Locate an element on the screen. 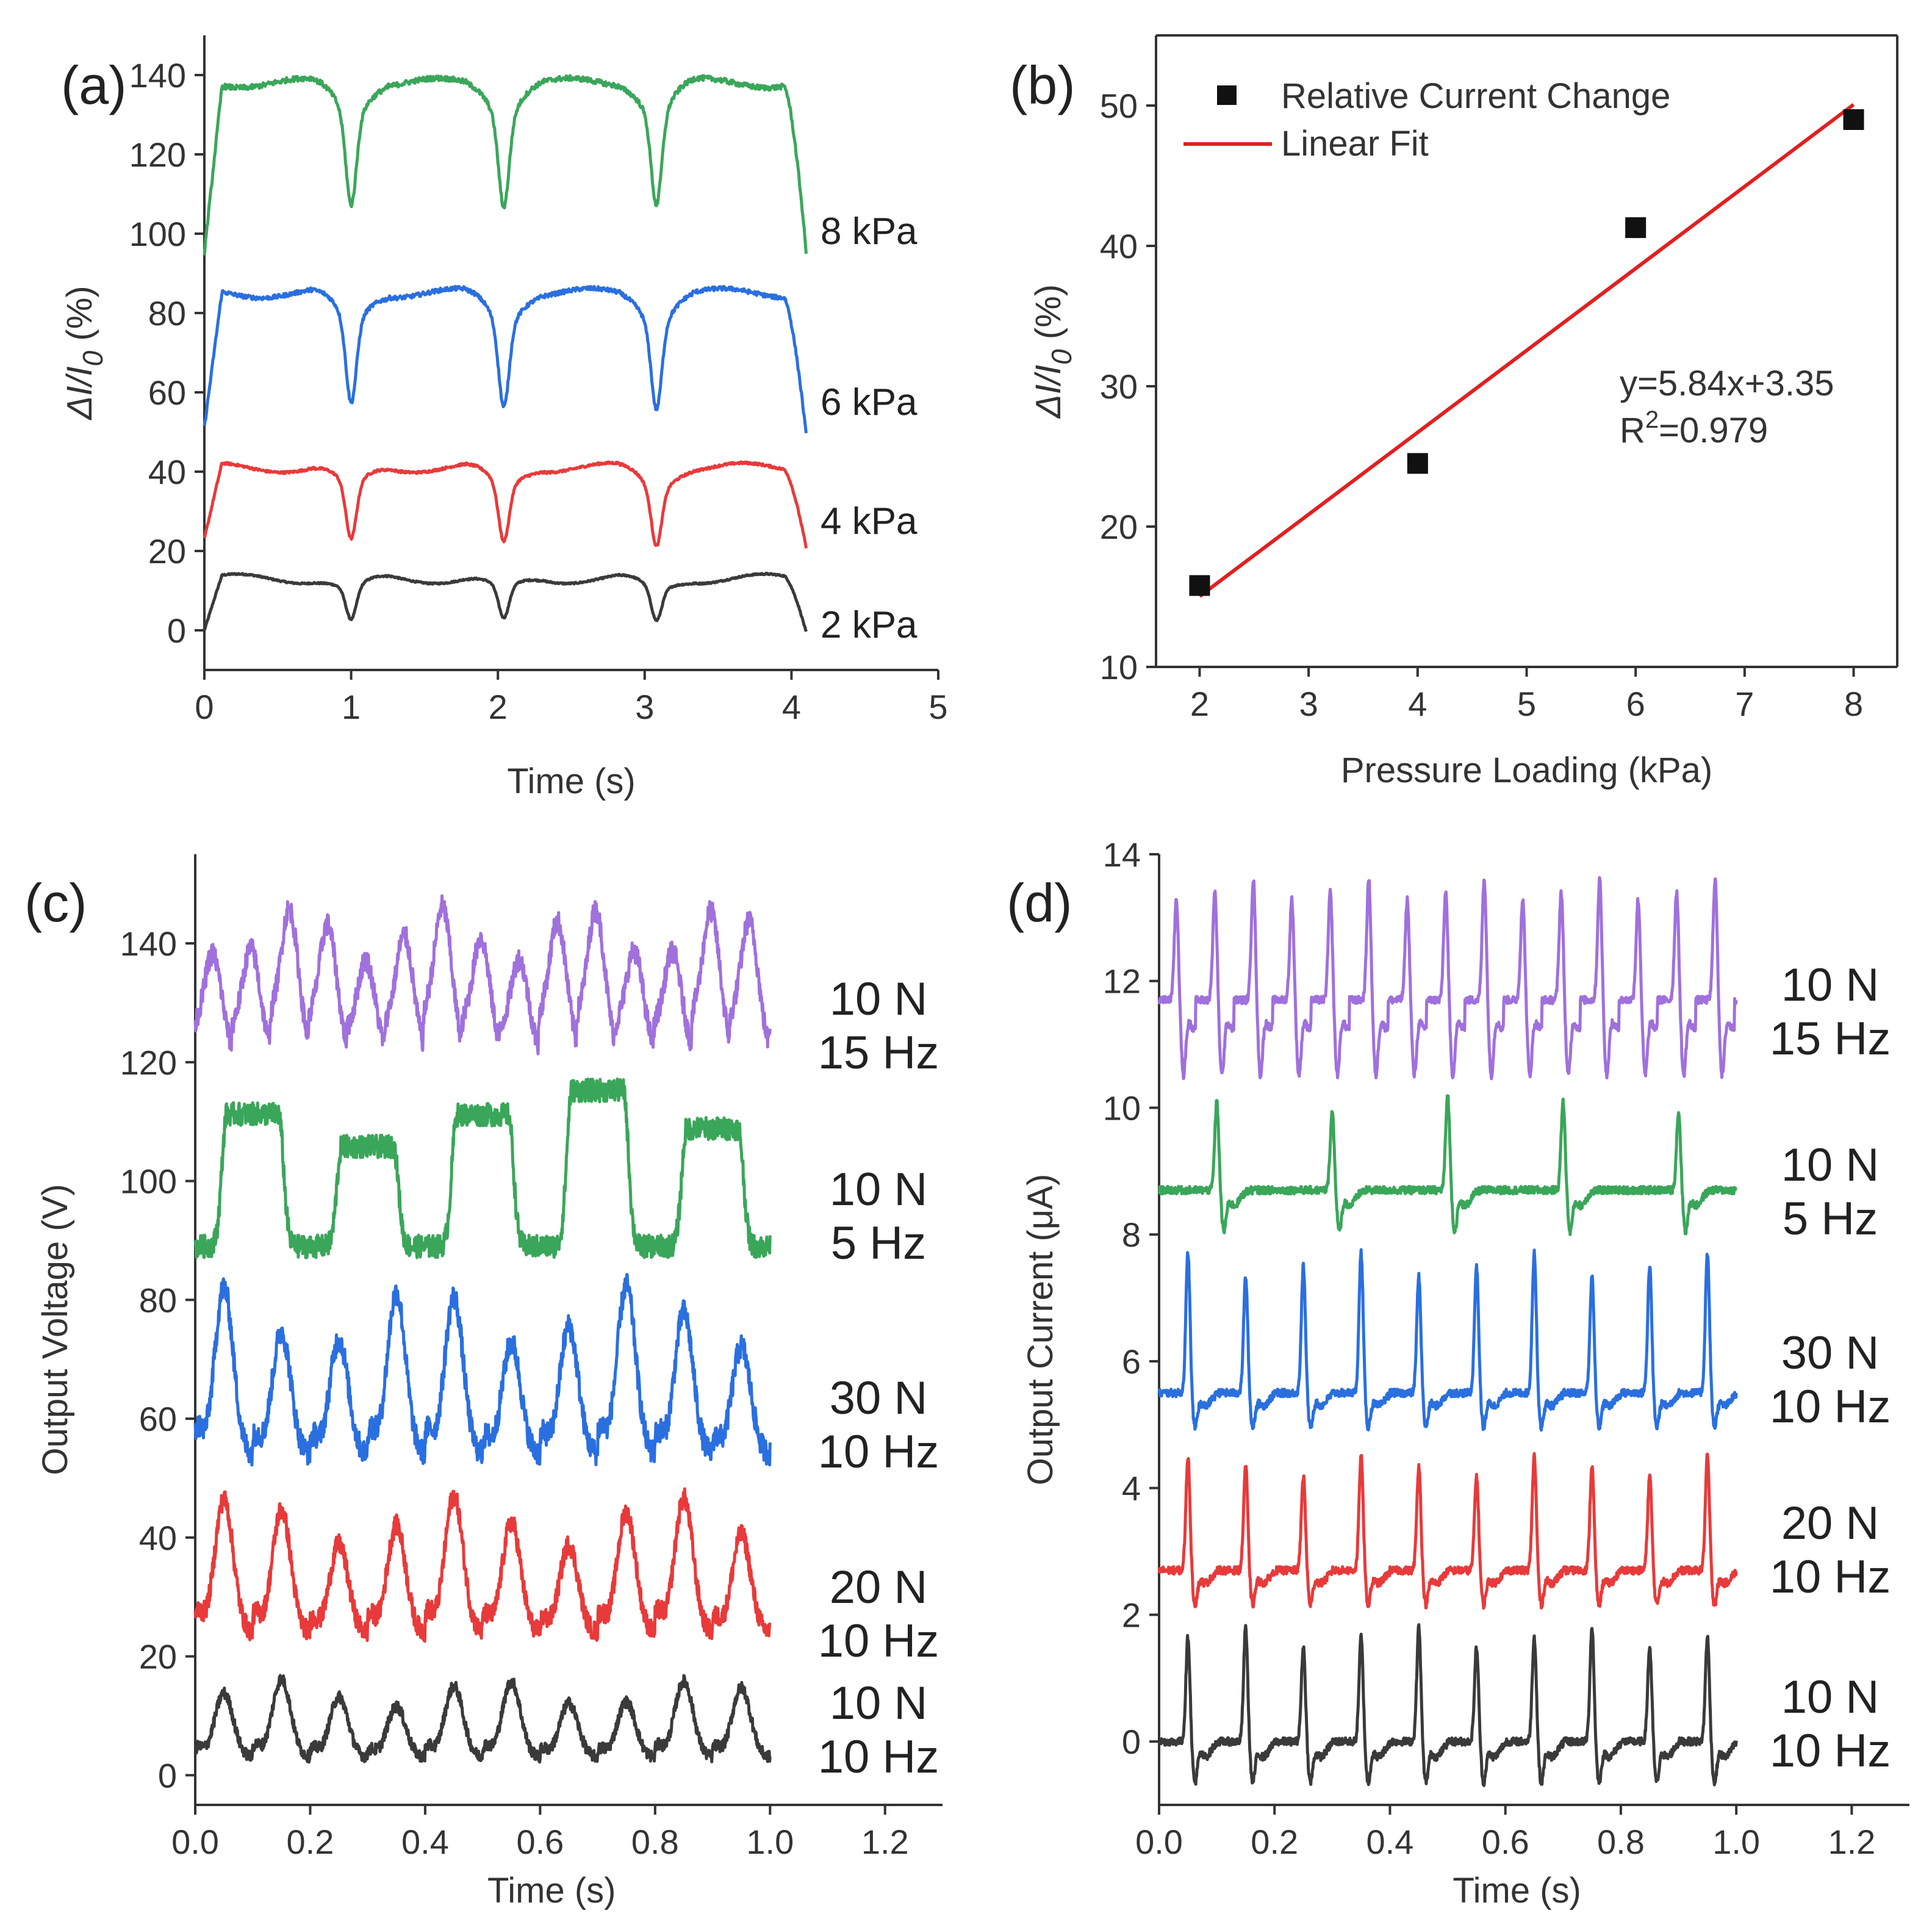  panel-label-c: (c) is located at coordinates (55, 903).